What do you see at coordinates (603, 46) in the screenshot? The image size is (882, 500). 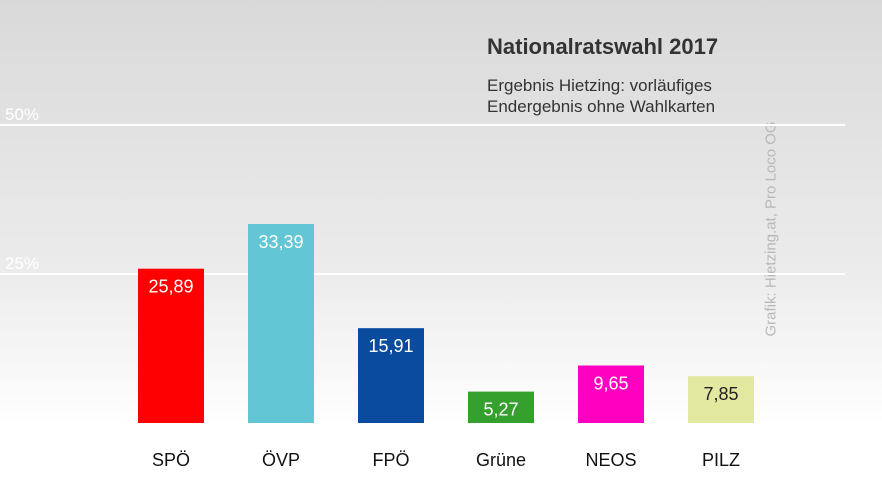 I see `chart-title: Nationalratswahl 2017` at bounding box center [603, 46].